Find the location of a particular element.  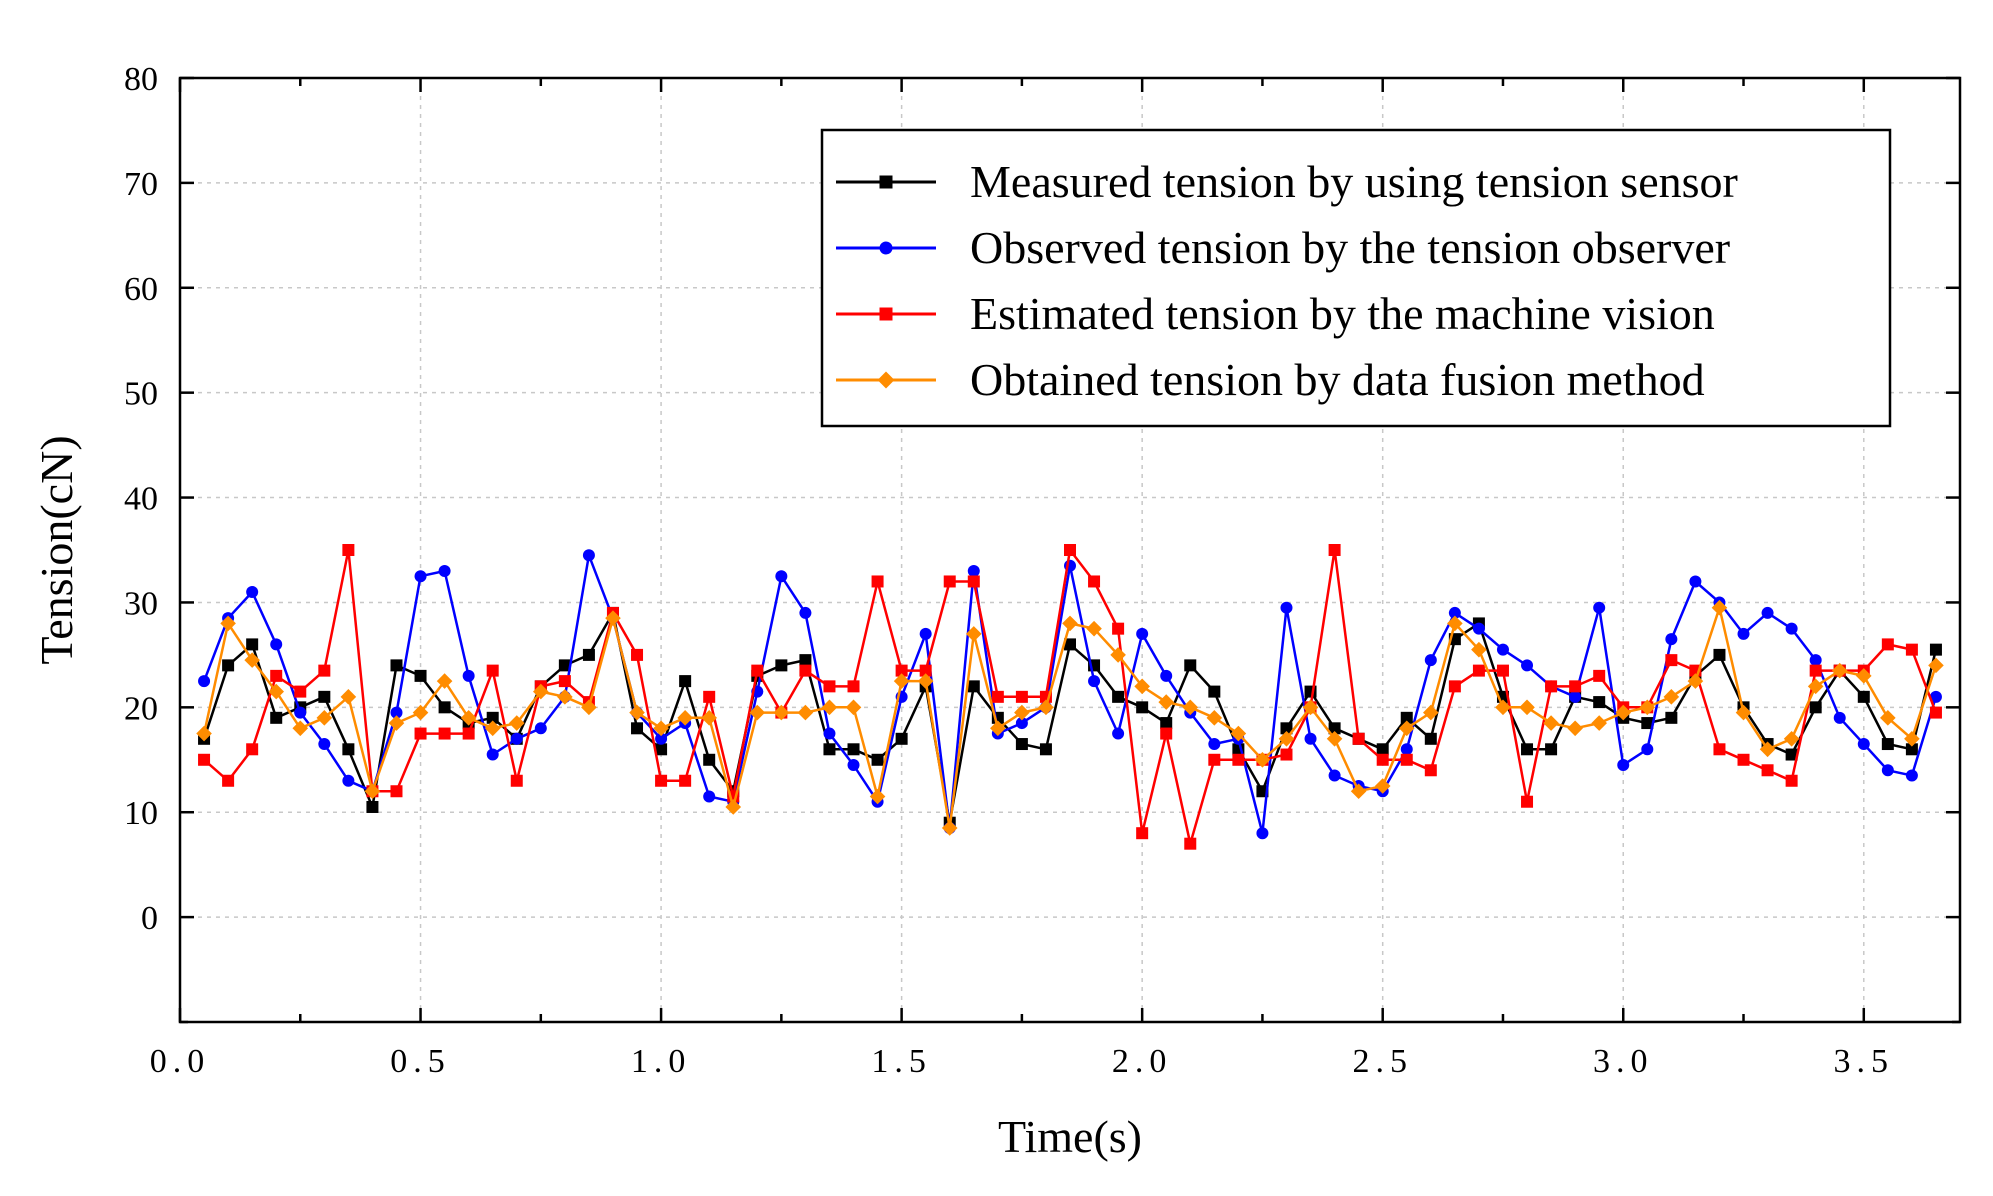

y-tick-label: 40 is located at coordinates (141, 499).